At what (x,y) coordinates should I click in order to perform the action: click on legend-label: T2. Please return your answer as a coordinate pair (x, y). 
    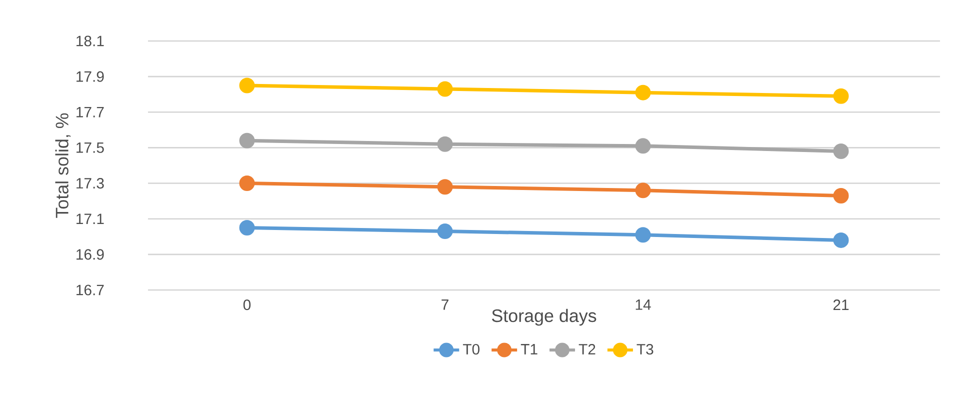
    Looking at the image, I should click on (587, 349).